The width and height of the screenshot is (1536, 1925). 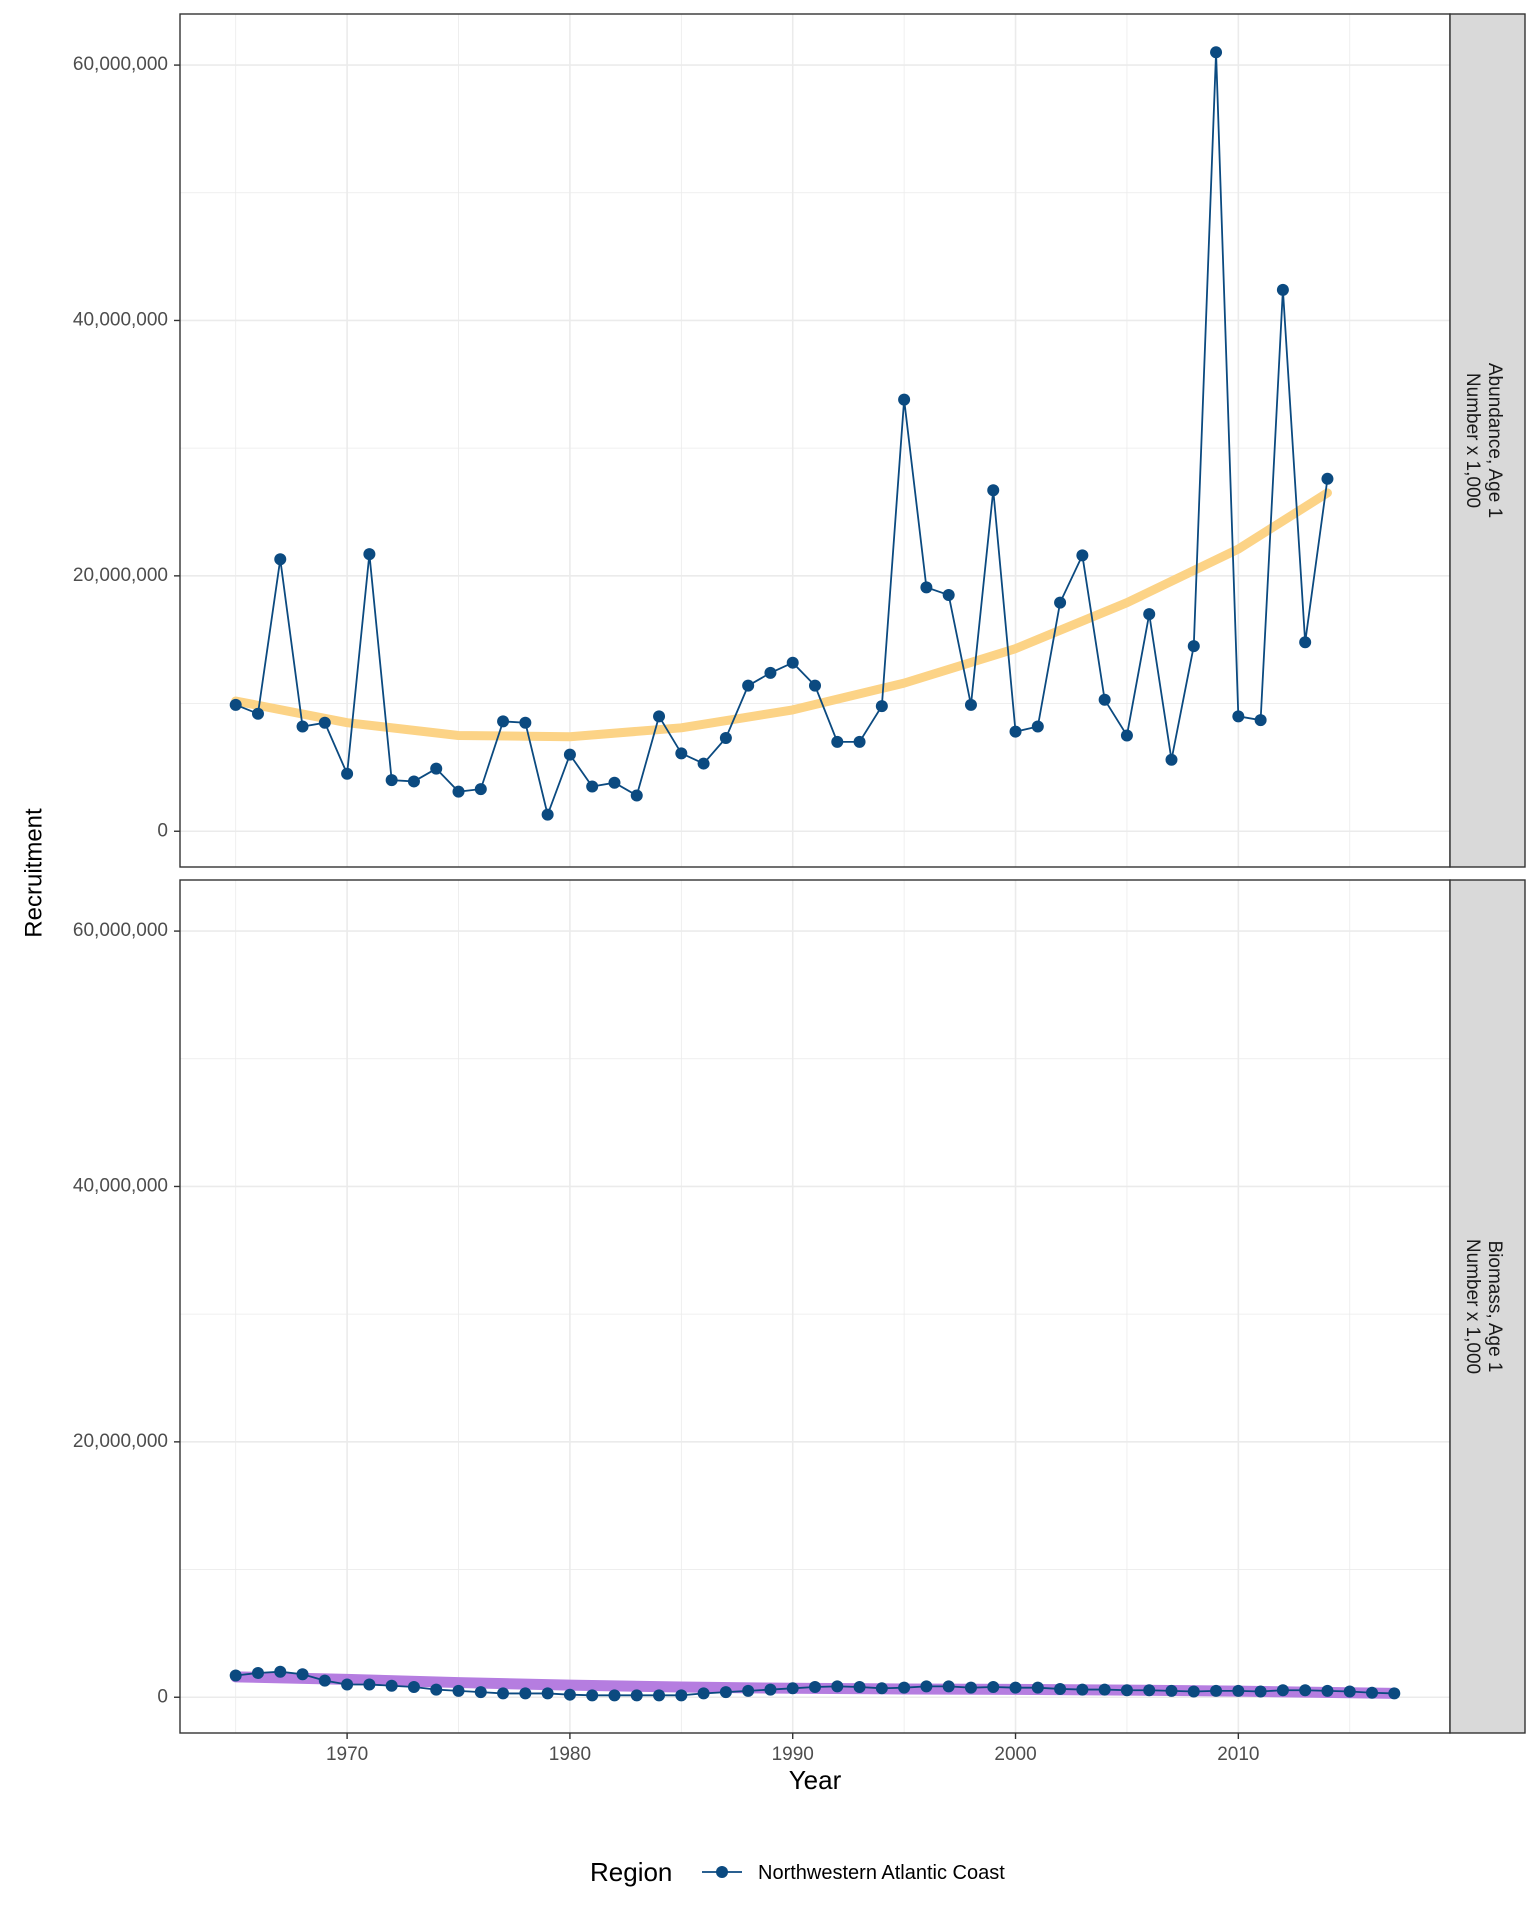 I want to click on y-tick-label: 0, so click(x=162, y=1696).